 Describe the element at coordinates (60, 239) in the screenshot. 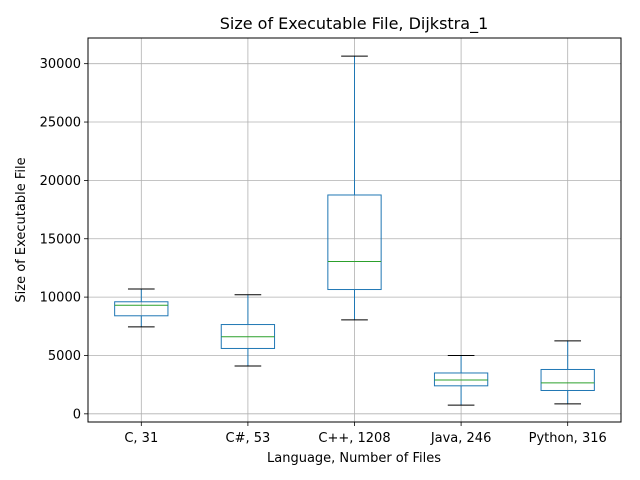

I see `y-tick-label: 15000` at that location.